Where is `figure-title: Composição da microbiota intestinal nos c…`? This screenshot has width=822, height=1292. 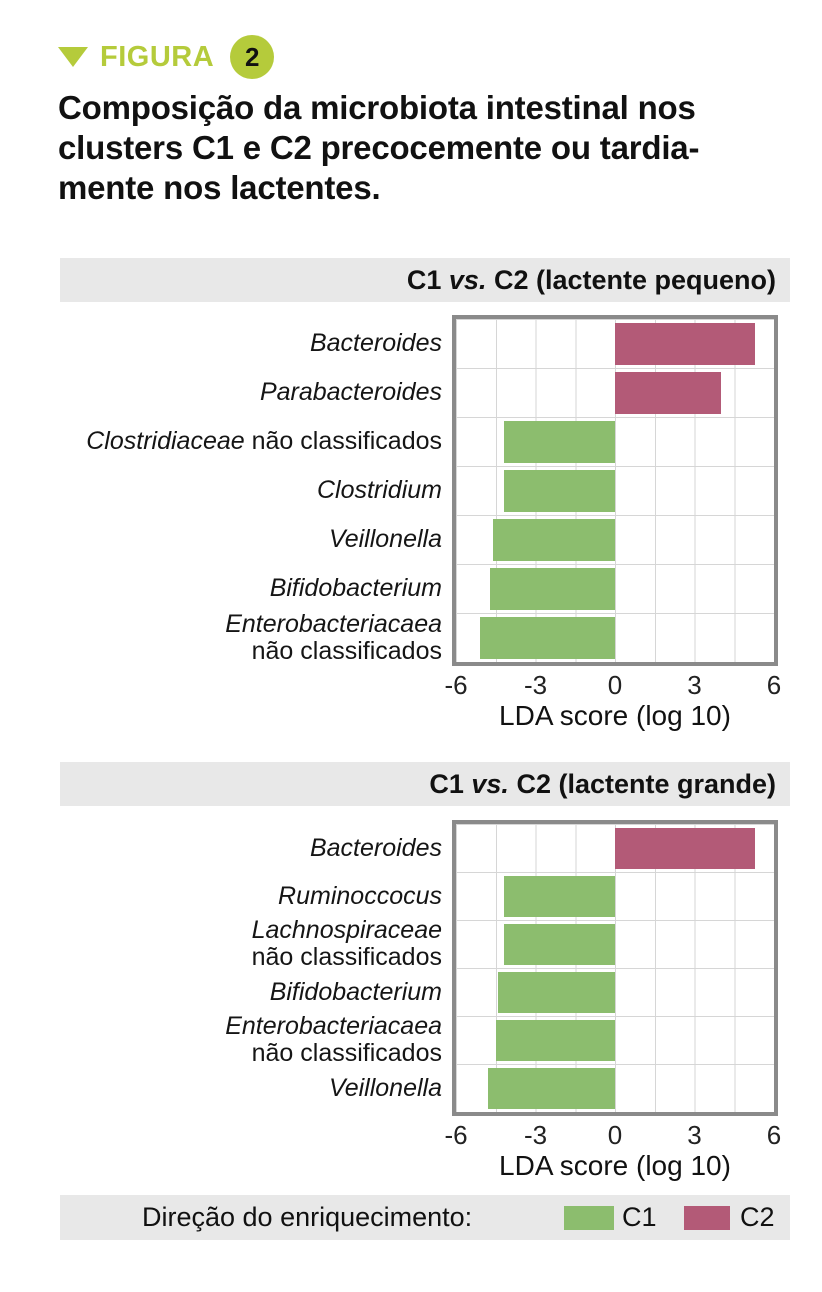
figure-title: Composição da microbiota intestinal nos c… is located at coordinates (418, 148).